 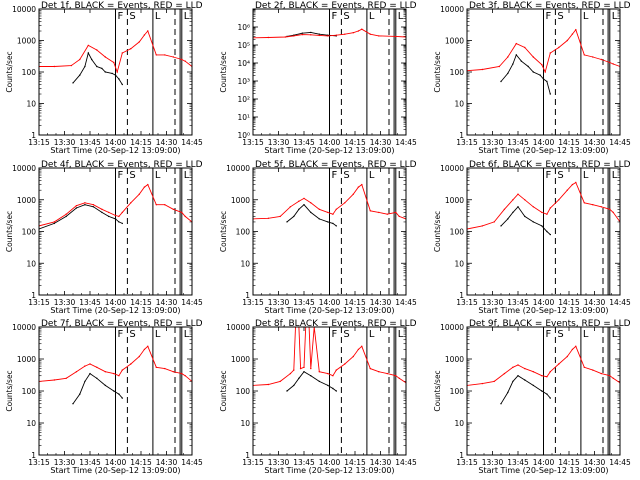 I want to click on series-line-events, so click(x=97, y=68).